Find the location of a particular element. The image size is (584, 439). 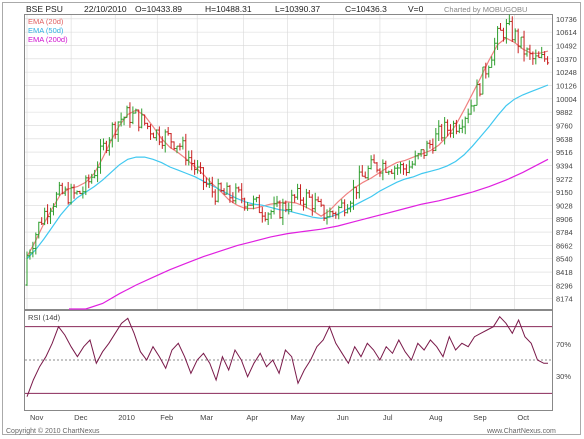

price-tick-label: 10370 is located at coordinates (566, 59).